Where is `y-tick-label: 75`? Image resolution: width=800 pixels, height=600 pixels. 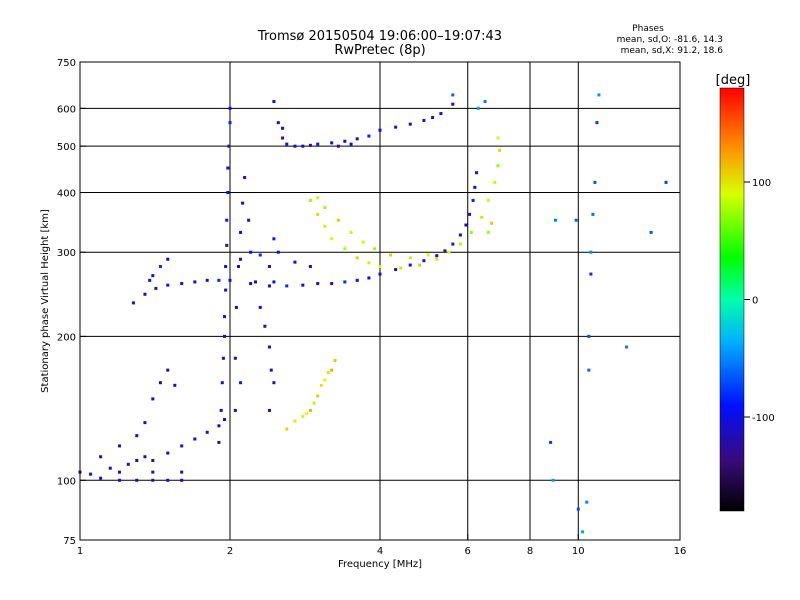
y-tick-label: 75 is located at coordinates (69, 541).